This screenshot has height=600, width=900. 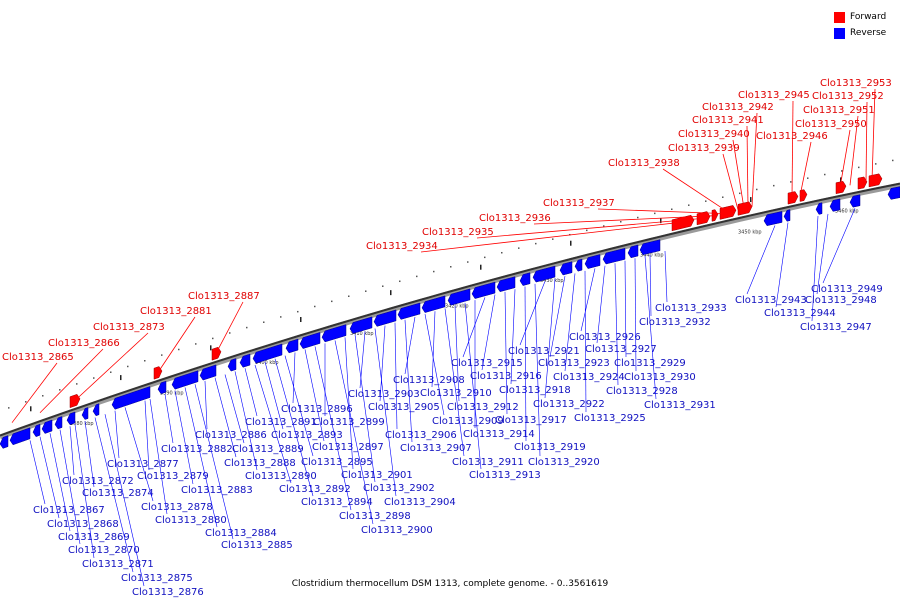 I want to click on reverse-gene-label: Clo1313_2921, so click(x=544, y=351).